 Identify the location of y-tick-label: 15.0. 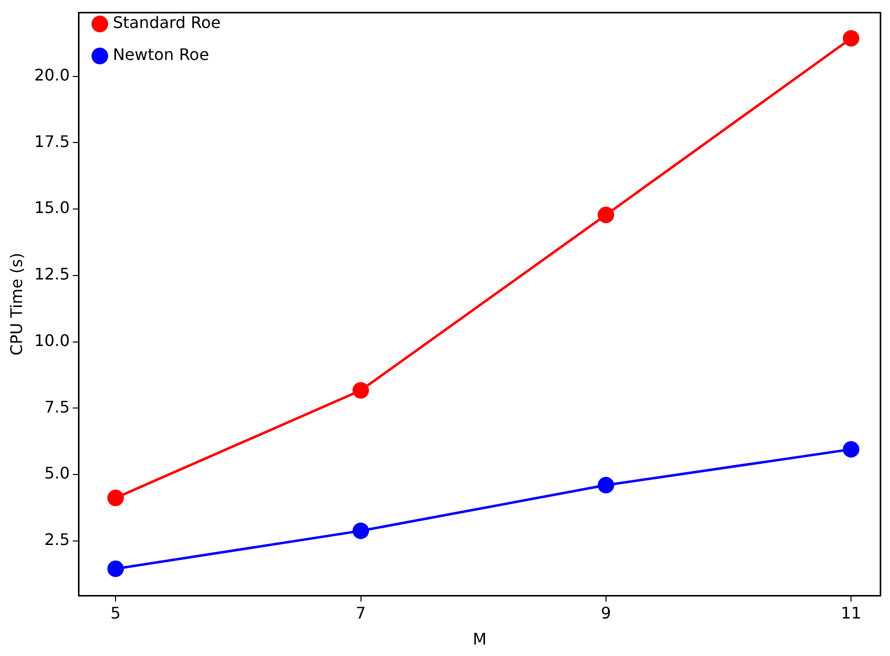
(52, 208).